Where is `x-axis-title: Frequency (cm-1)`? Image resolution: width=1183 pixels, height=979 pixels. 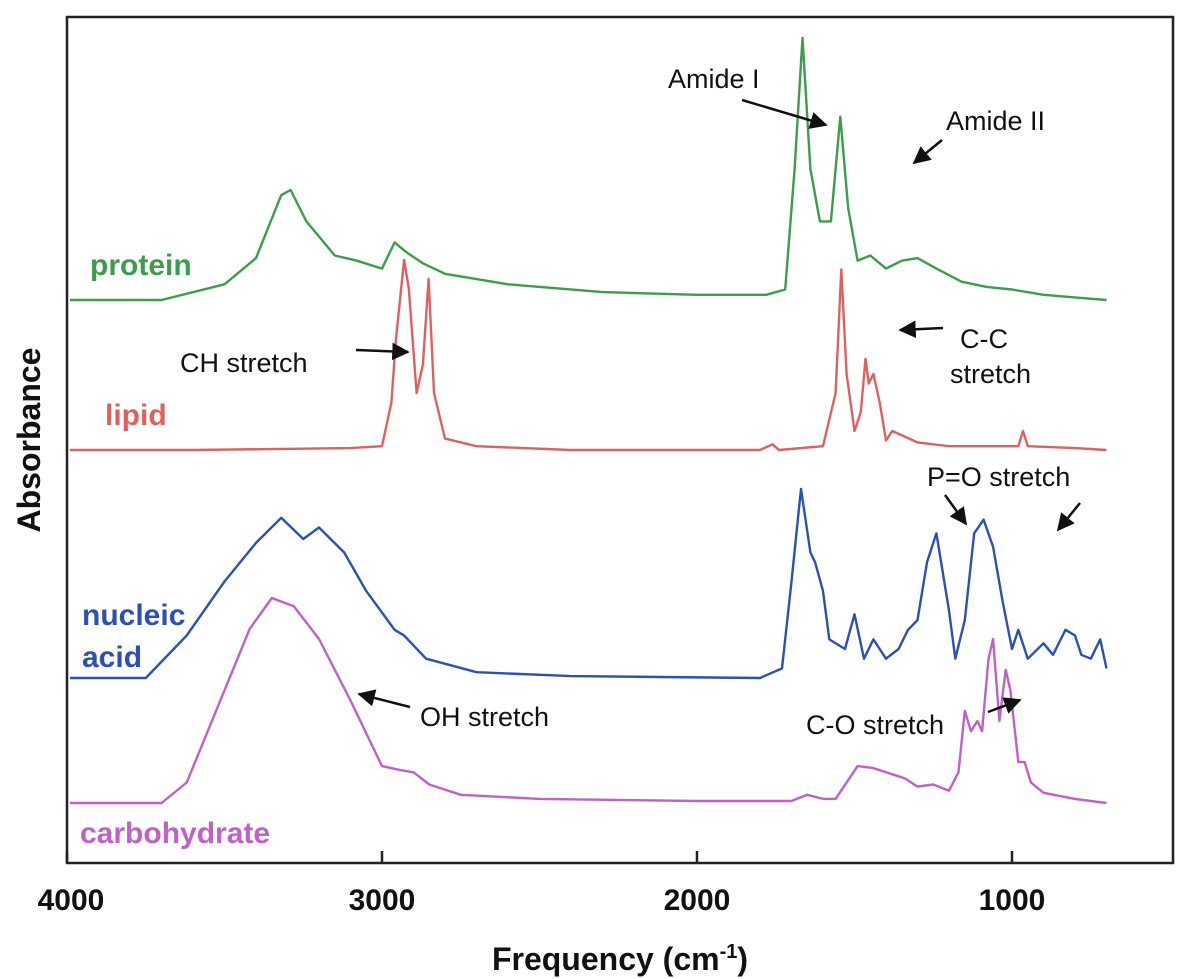 x-axis-title: Frequency (cm-1) is located at coordinates (620, 959).